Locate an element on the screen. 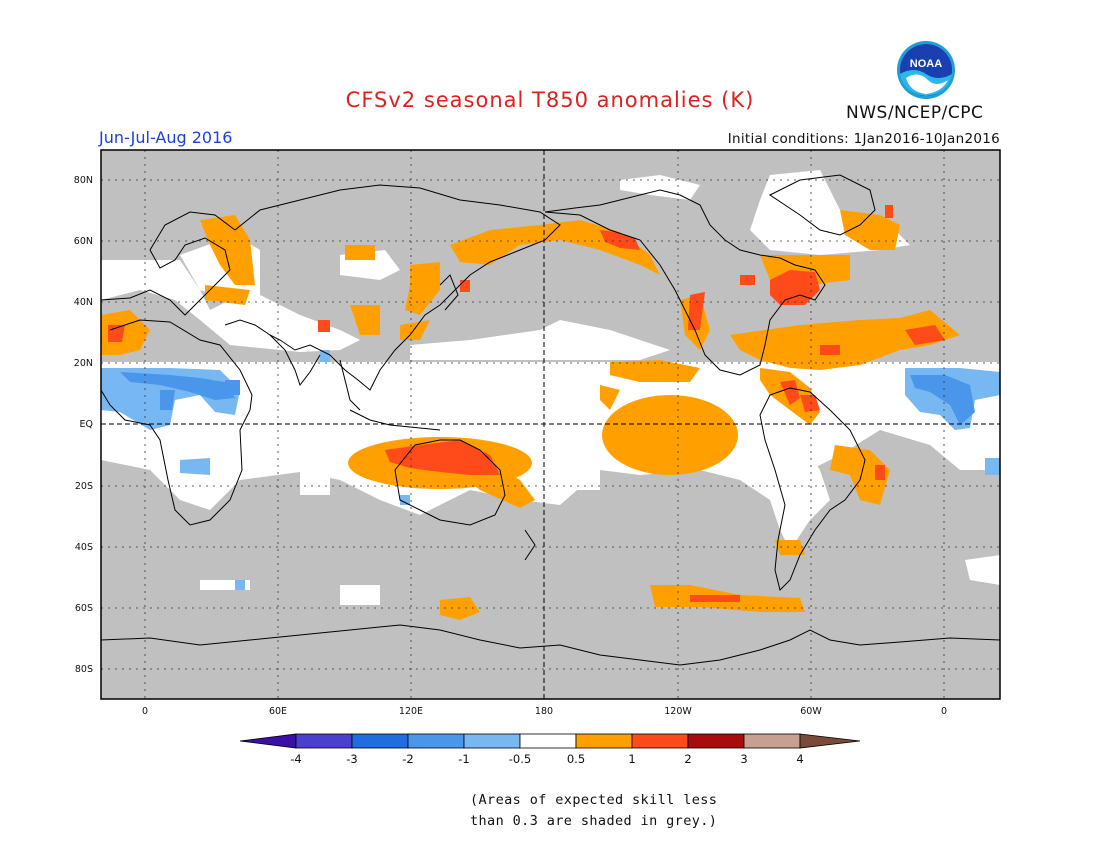  lon-label: 180 is located at coordinates (544, 711).